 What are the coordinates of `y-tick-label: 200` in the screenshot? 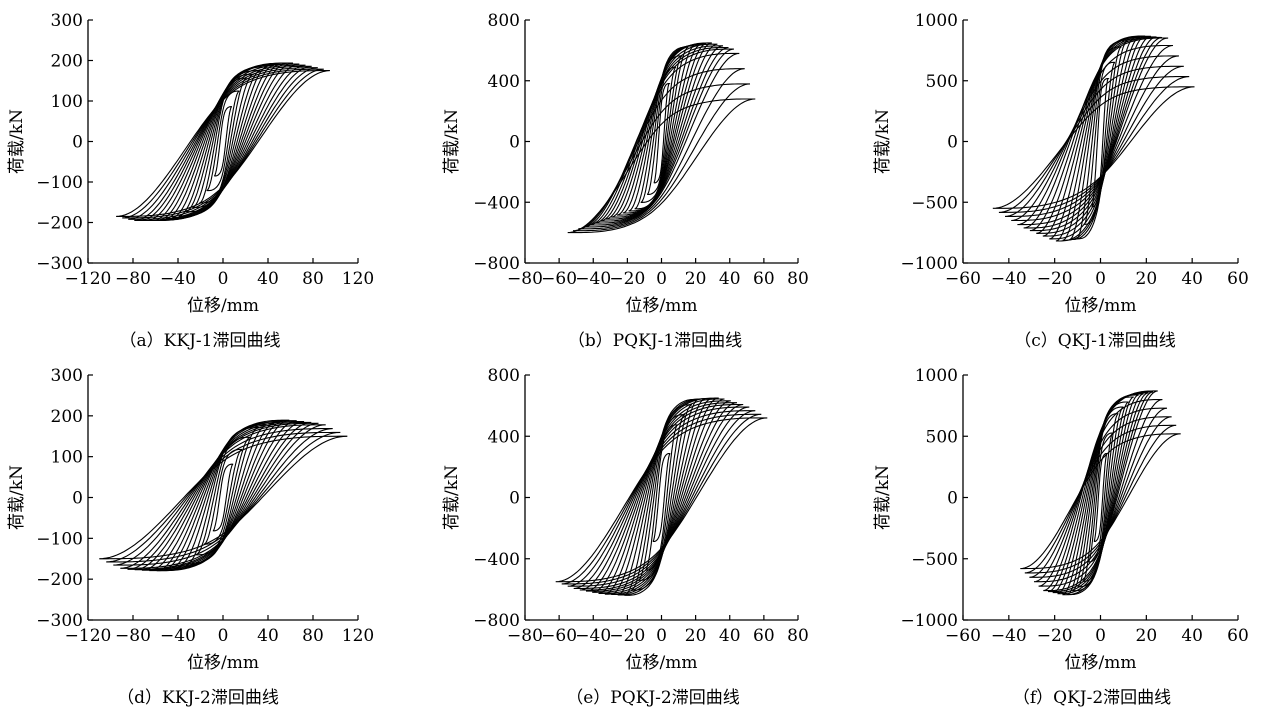 It's located at (67, 417).